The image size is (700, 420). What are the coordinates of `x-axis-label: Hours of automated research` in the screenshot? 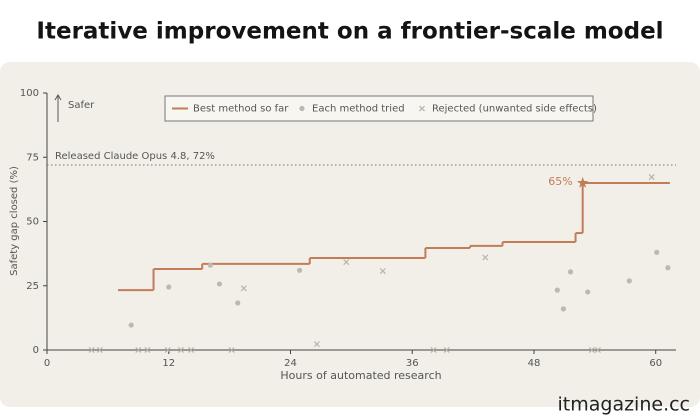 It's located at (360, 375).